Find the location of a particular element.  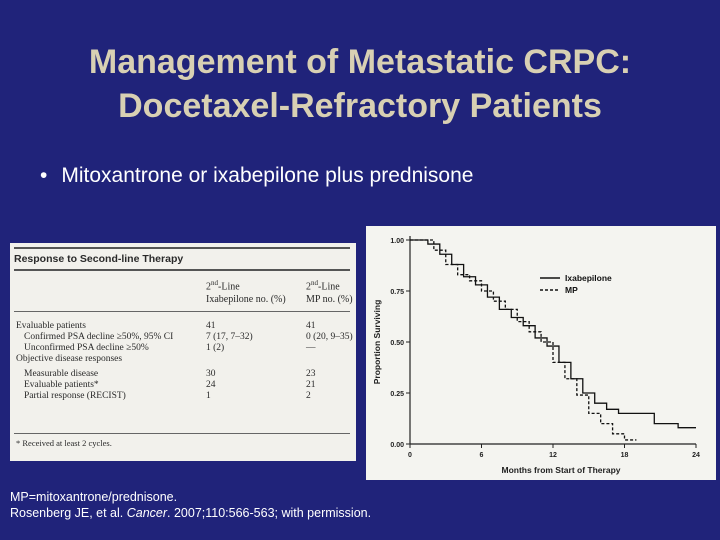

y-axis-label: Proportion Surviving is located at coordinates (377, 342).